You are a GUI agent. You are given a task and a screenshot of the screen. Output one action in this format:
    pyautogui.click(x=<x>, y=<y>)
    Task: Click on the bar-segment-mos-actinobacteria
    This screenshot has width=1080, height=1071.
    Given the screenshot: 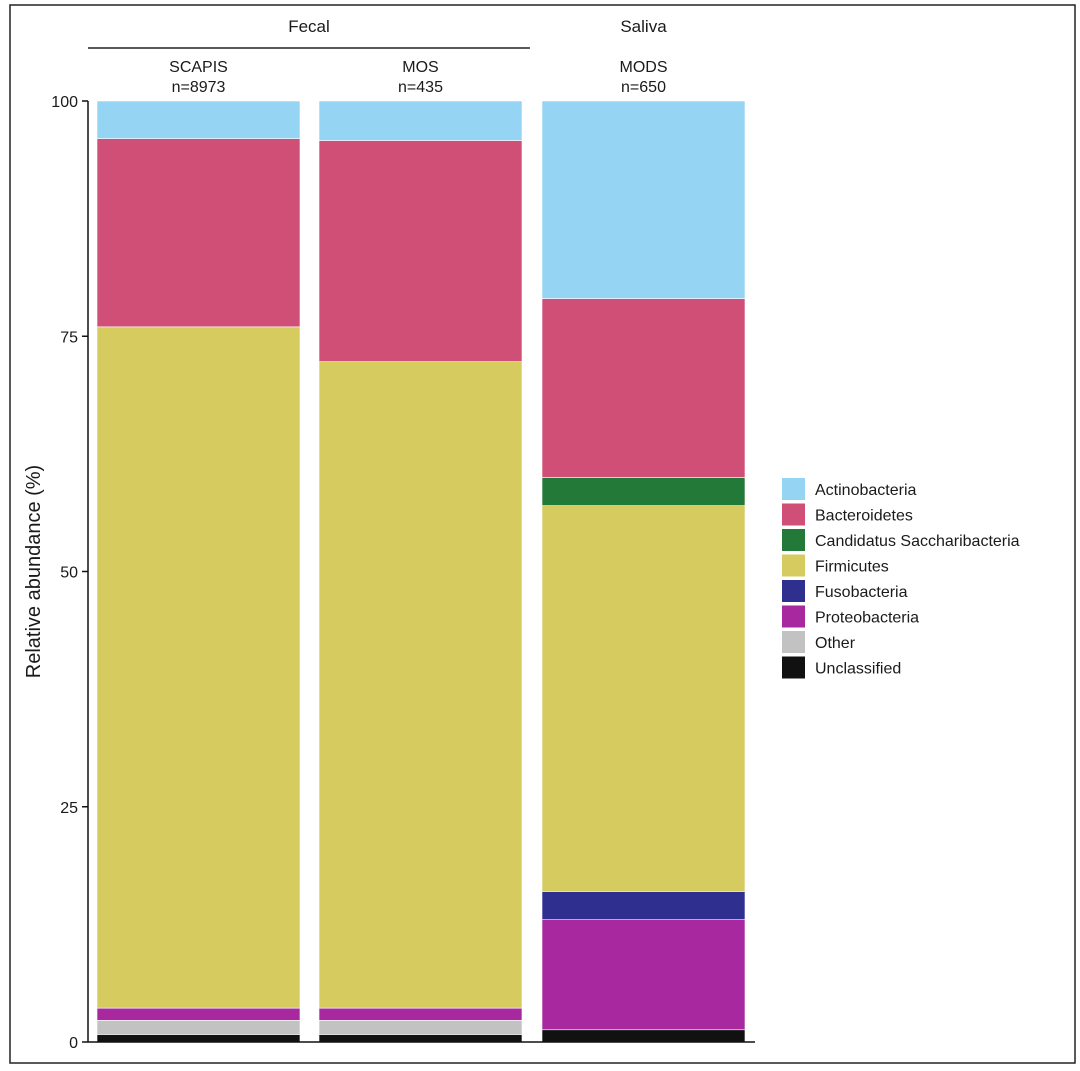 What is the action you would take?
    pyautogui.click(x=420, y=120)
    